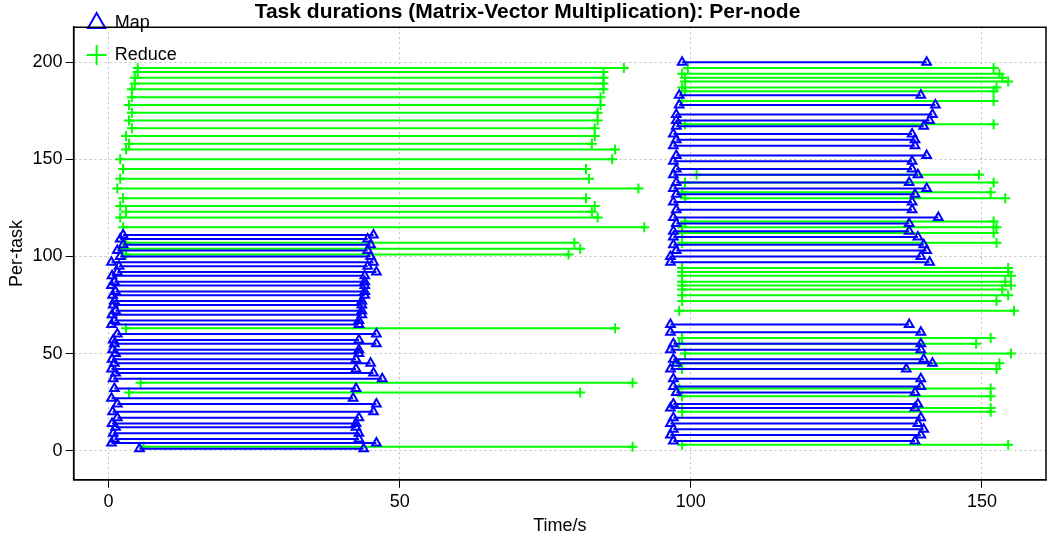 This screenshot has height=537, width=1053. What do you see at coordinates (15, 253) in the screenshot?
I see `y-axis-title: Per-task` at bounding box center [15, 253].